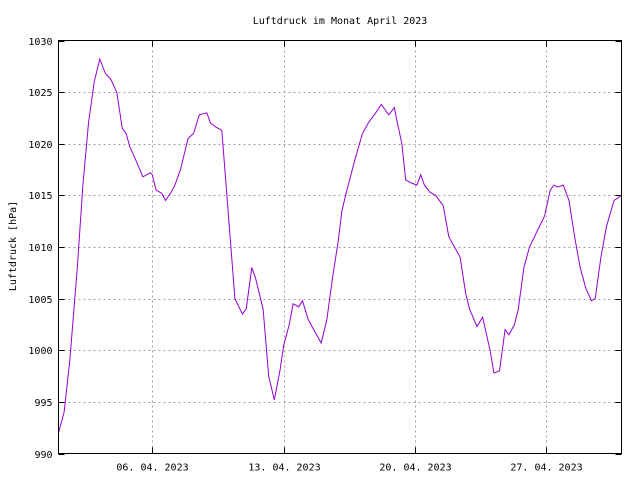 The height and width of the screenshot is (480, 640). Describe the element at coordinates (340, 21) in the screenshot. I see `chart-title: Luftdruck im Monat April 2023` at that location.